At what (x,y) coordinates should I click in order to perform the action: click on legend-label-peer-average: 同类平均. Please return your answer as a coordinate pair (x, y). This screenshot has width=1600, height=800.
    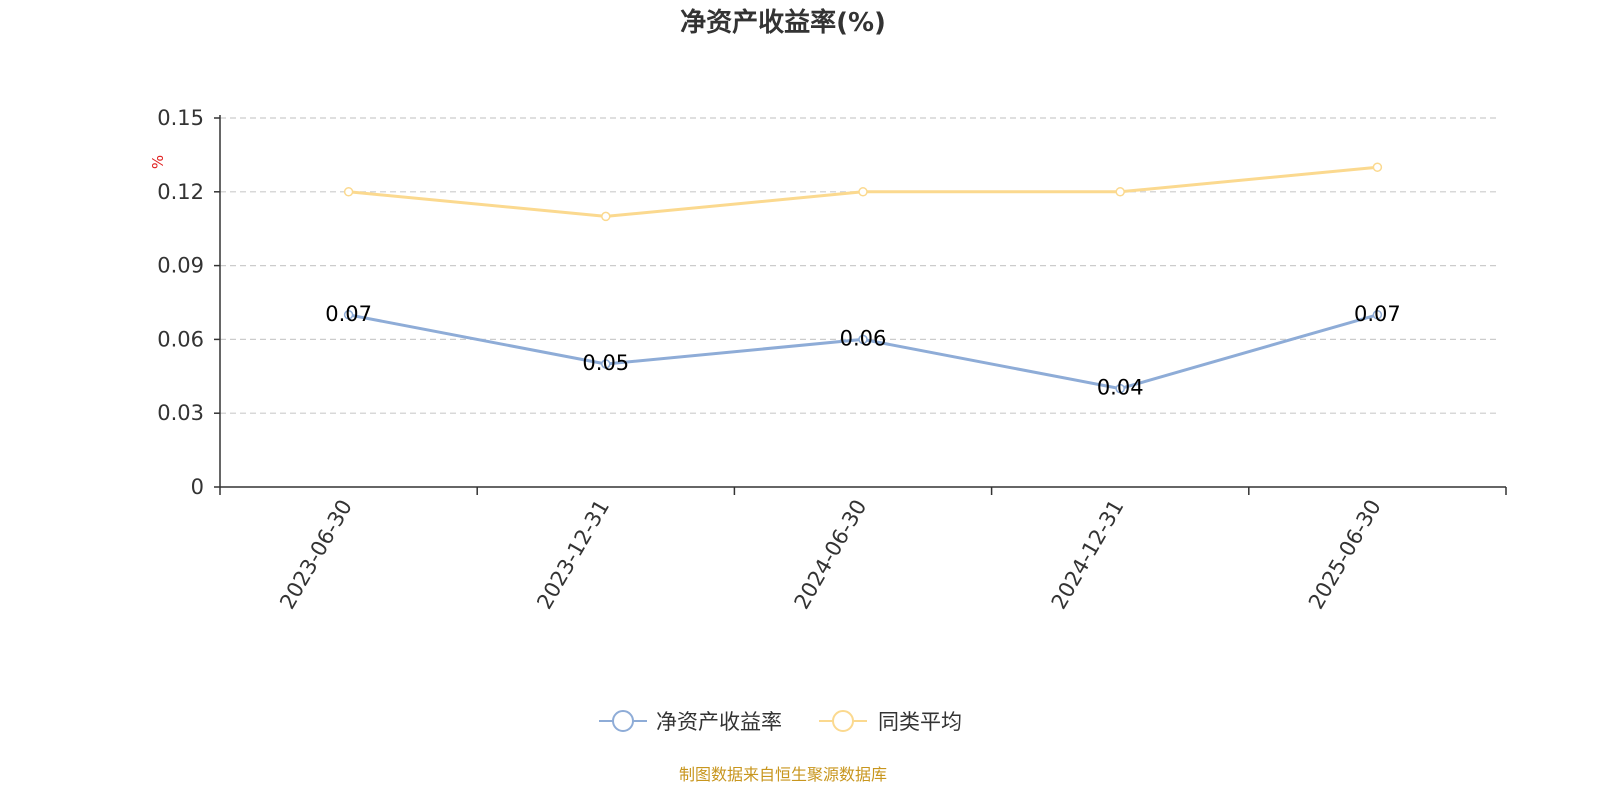
    Looking at the image, I should click on (920, 722).